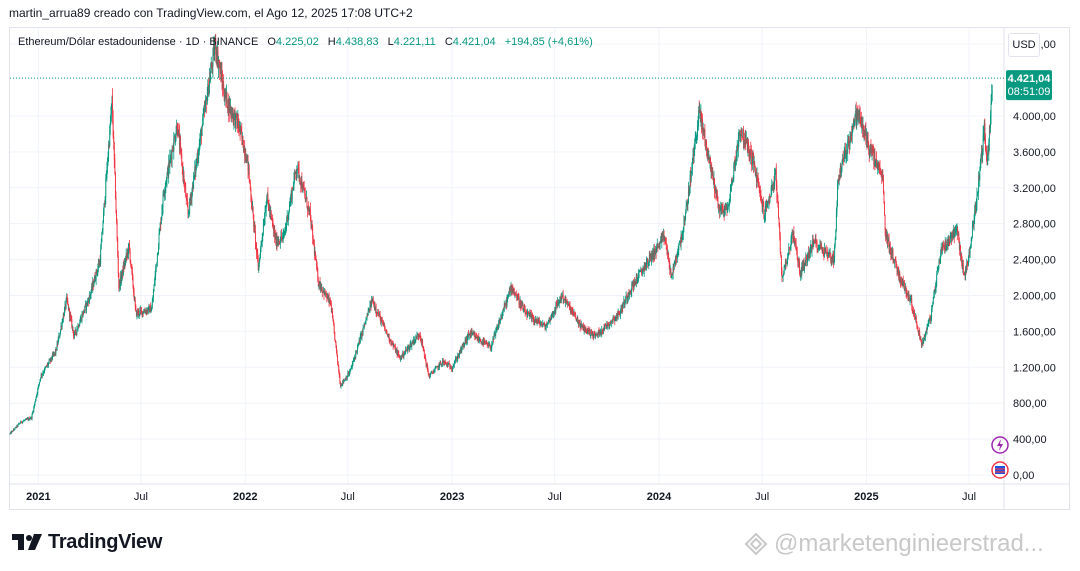  Describe the element at coordinates (1024, 45) in the screenshot. I see `currency-button: USD` at that location.